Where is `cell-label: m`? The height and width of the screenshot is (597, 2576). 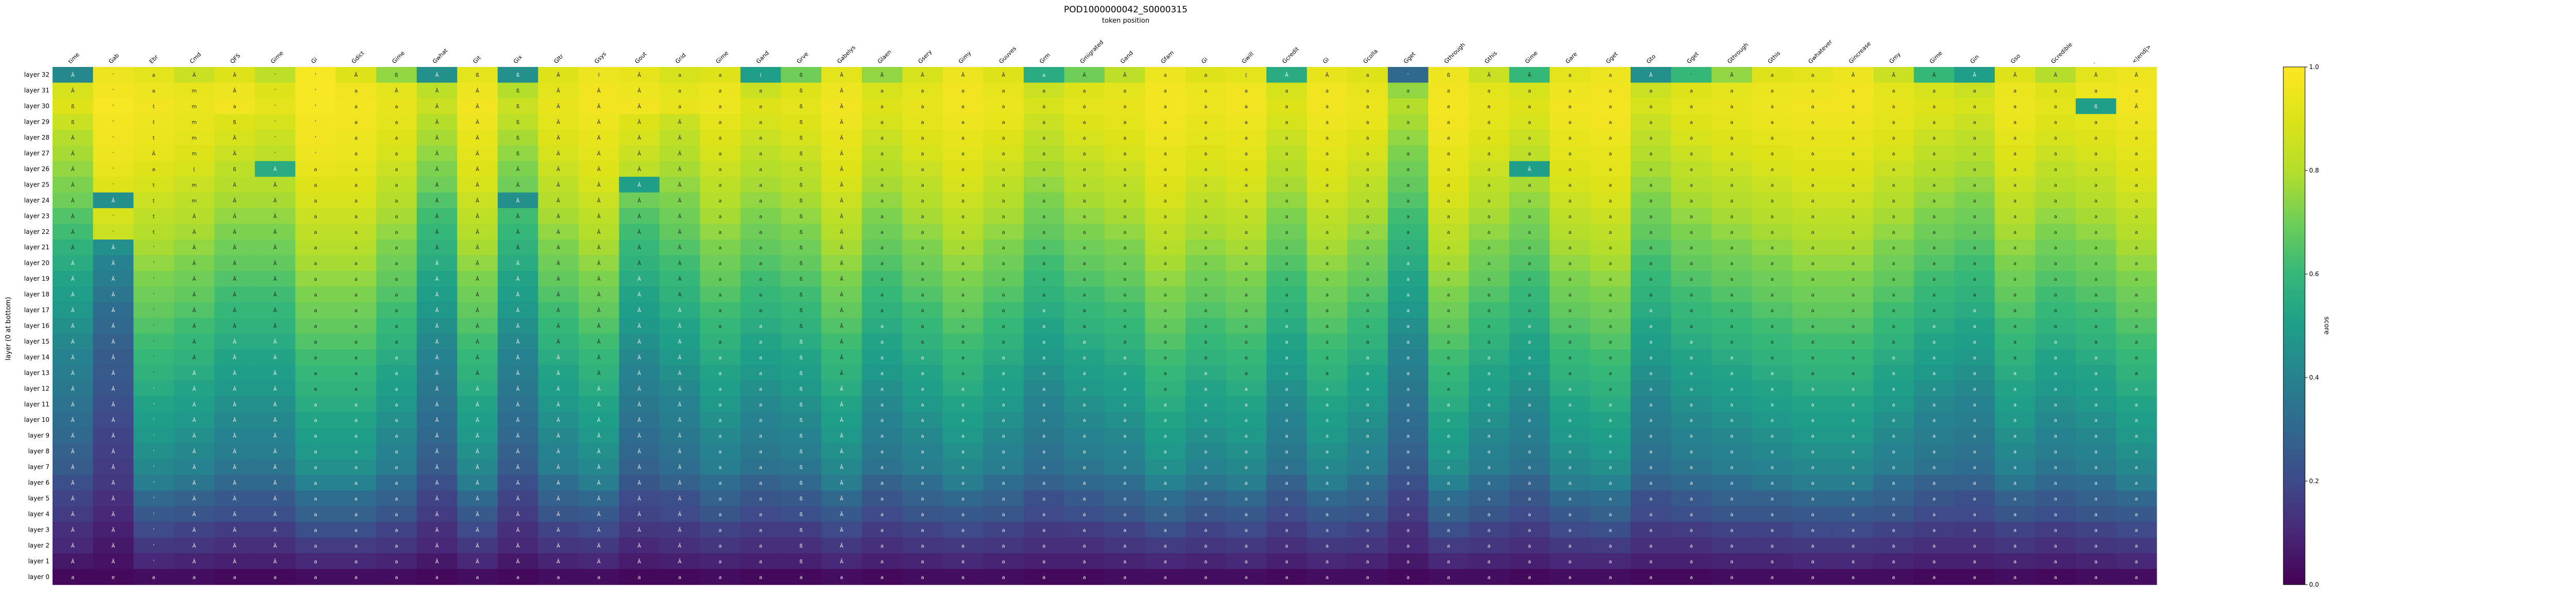 cell-label: m is located at coordinates (194, 154).